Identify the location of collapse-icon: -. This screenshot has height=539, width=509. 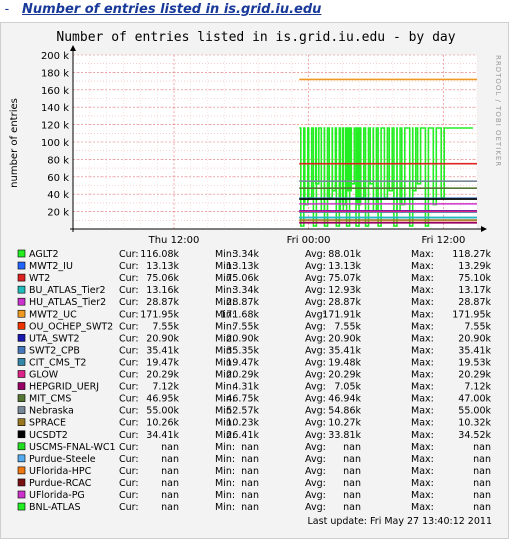
(7, 9).